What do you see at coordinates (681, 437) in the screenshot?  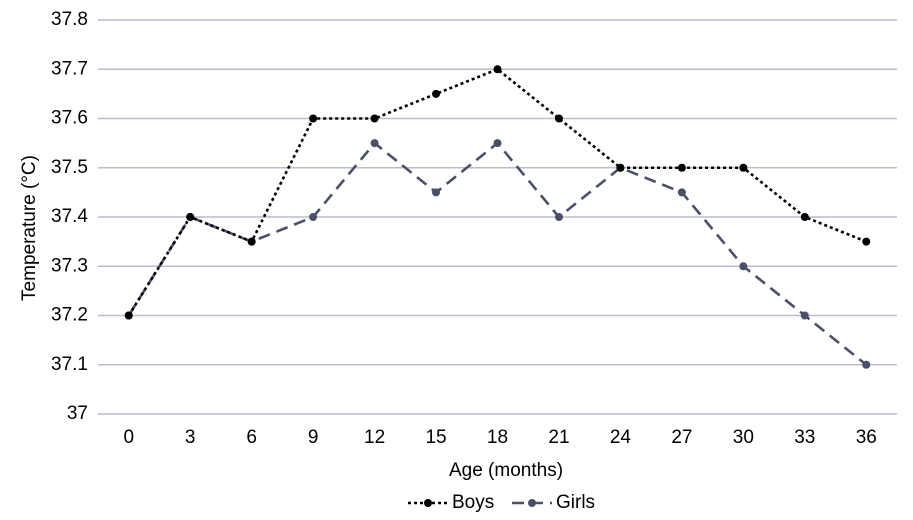 I see `x-tick-label: 27` at bounding box center [681, 437].